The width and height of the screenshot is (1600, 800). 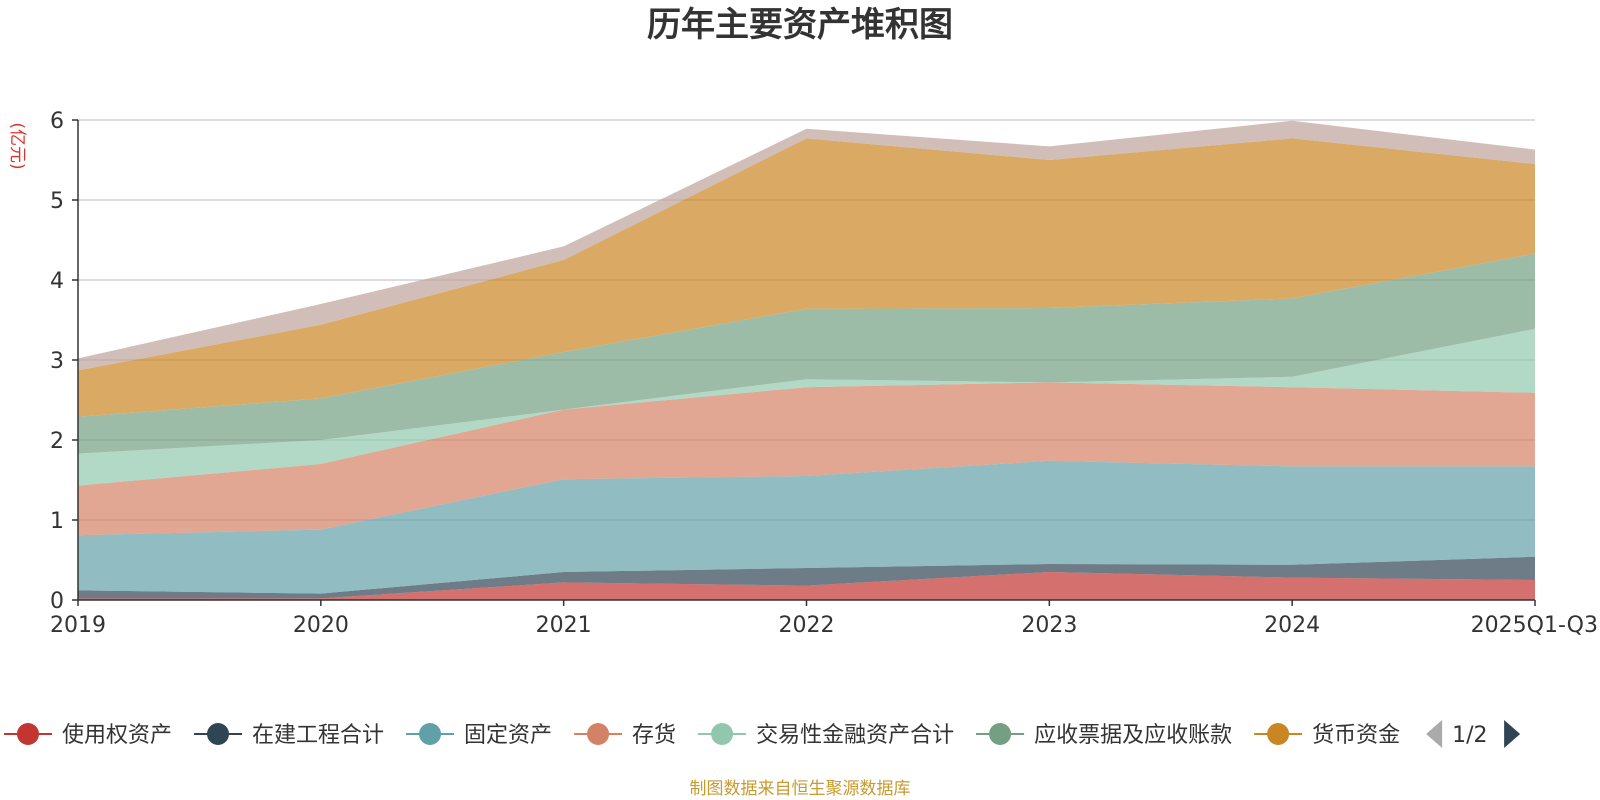 I want to click on y-tick-label: 0, so click(x=57, y=601).